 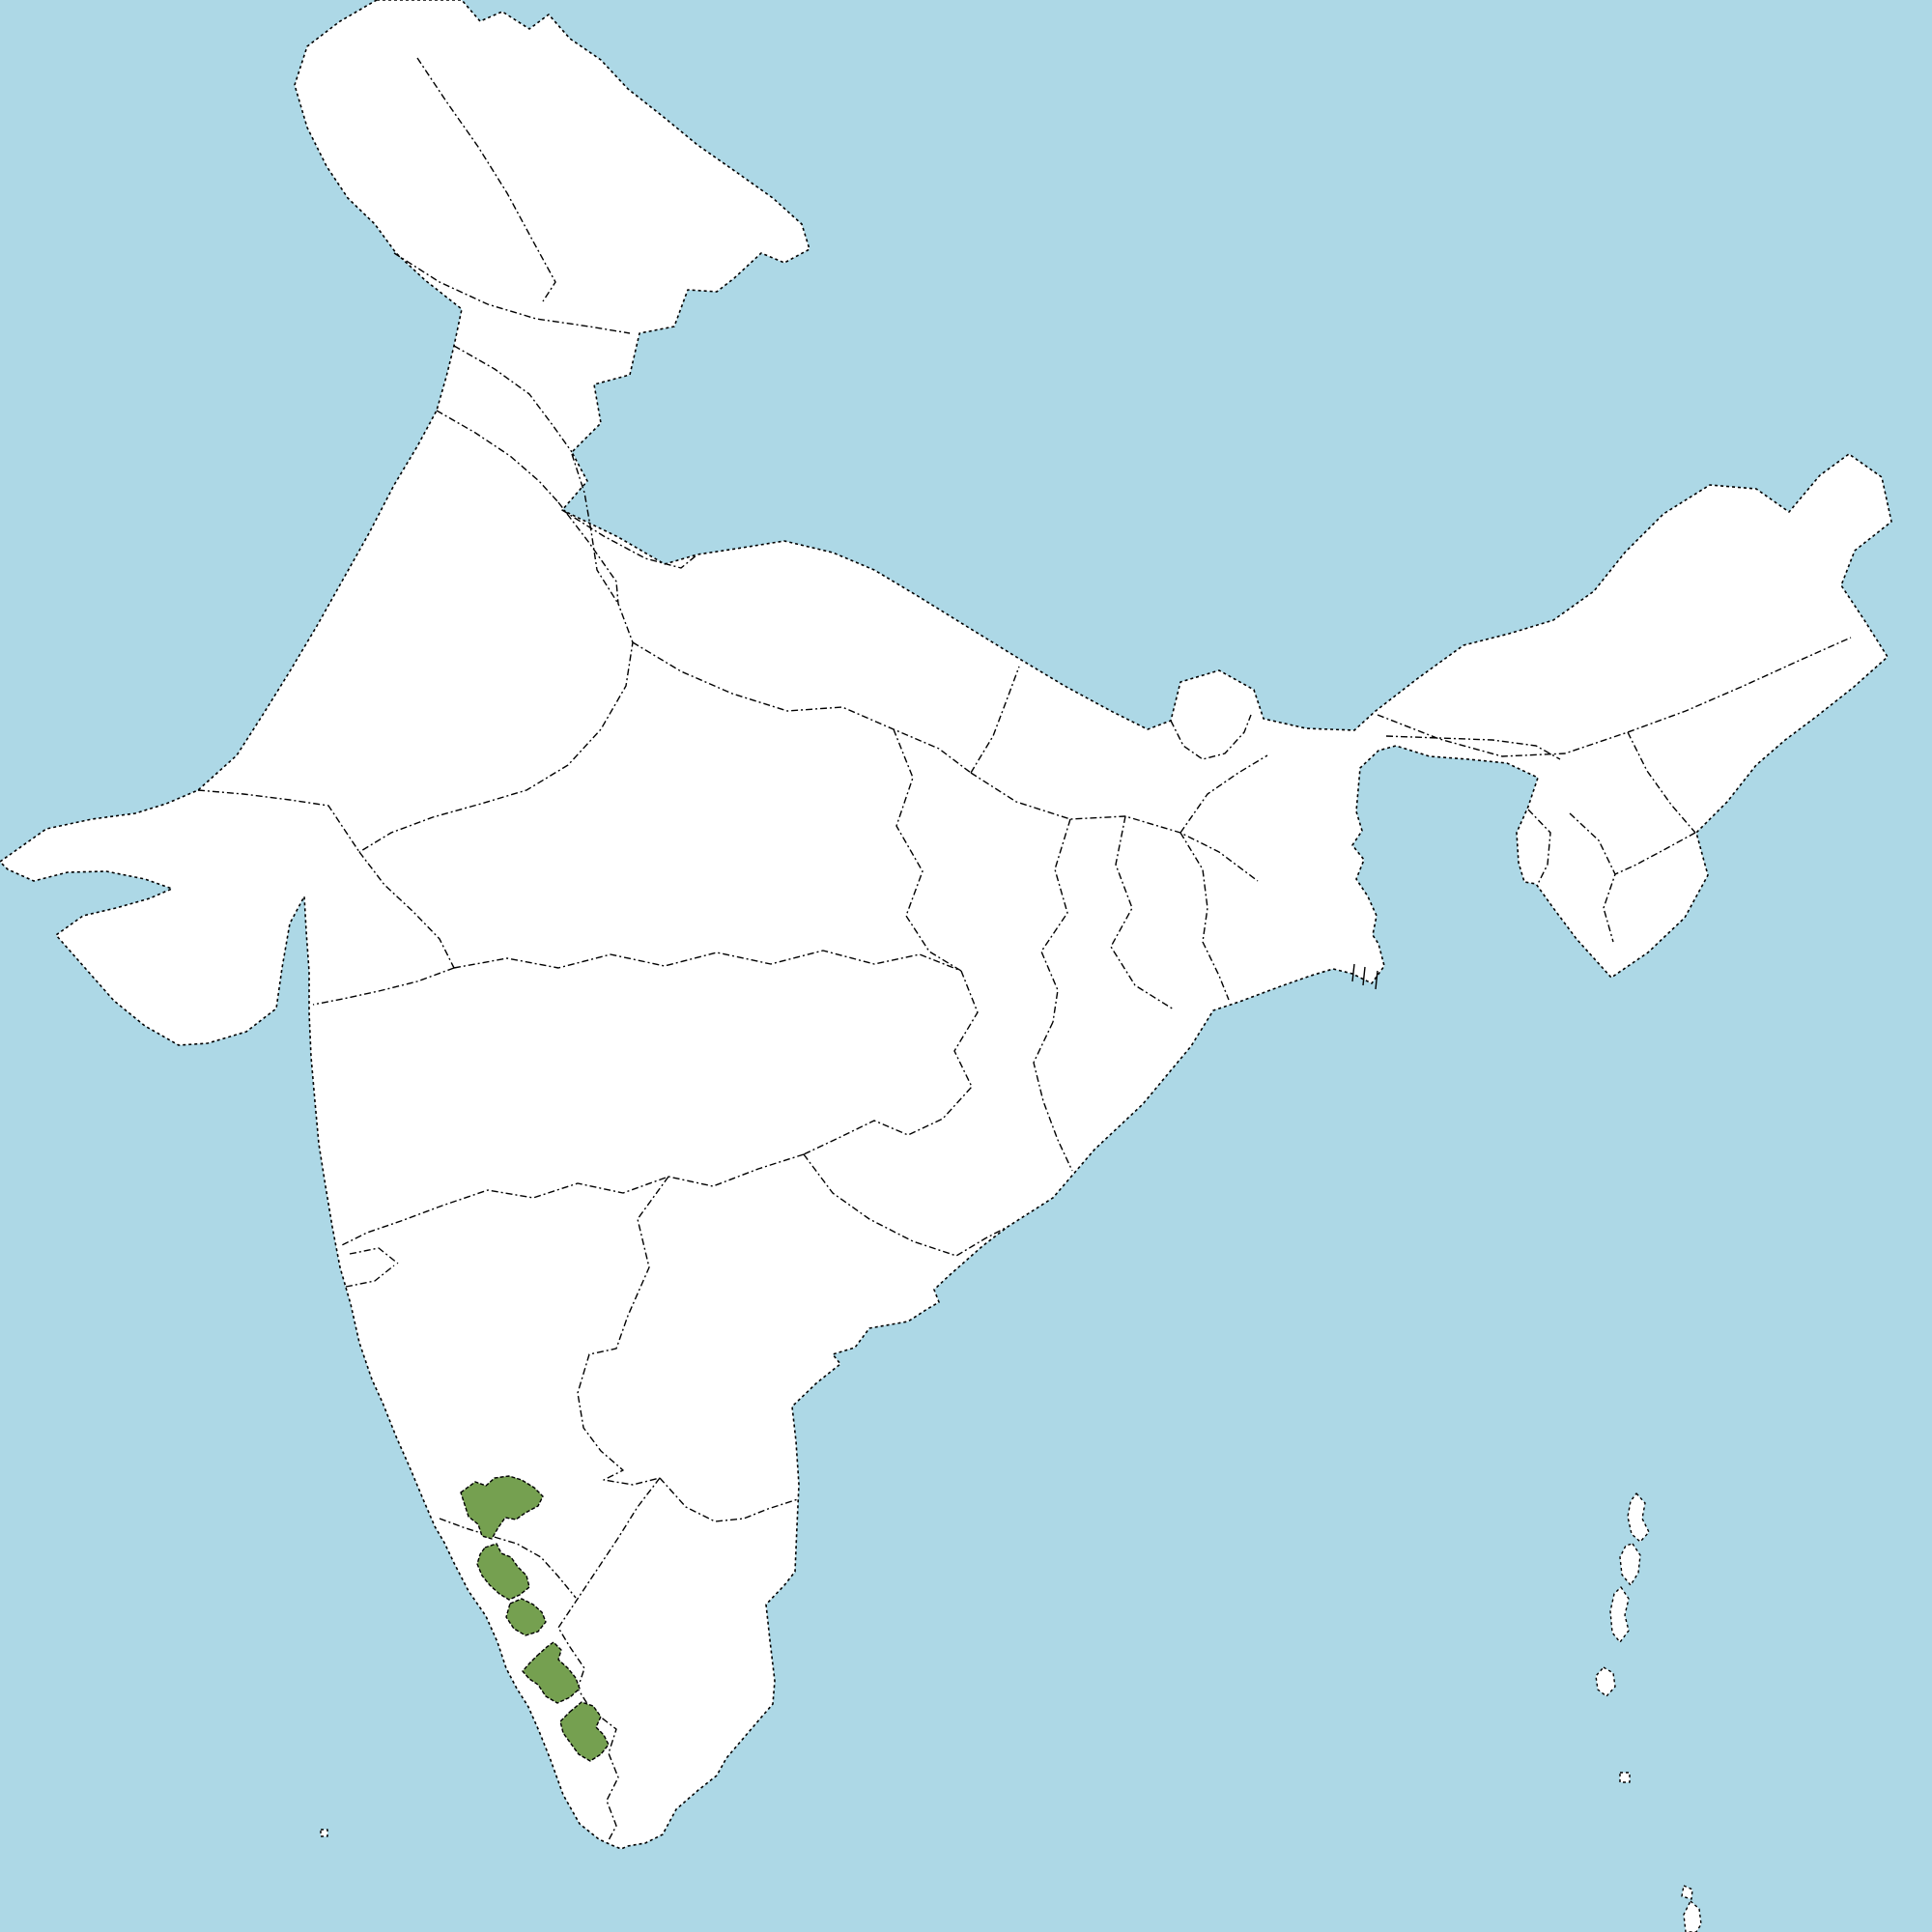 What do you see at coordinates (1630, 1564) in the screenshot?
I see `andaman-island-middle` at bounding box center [1630, 1564].